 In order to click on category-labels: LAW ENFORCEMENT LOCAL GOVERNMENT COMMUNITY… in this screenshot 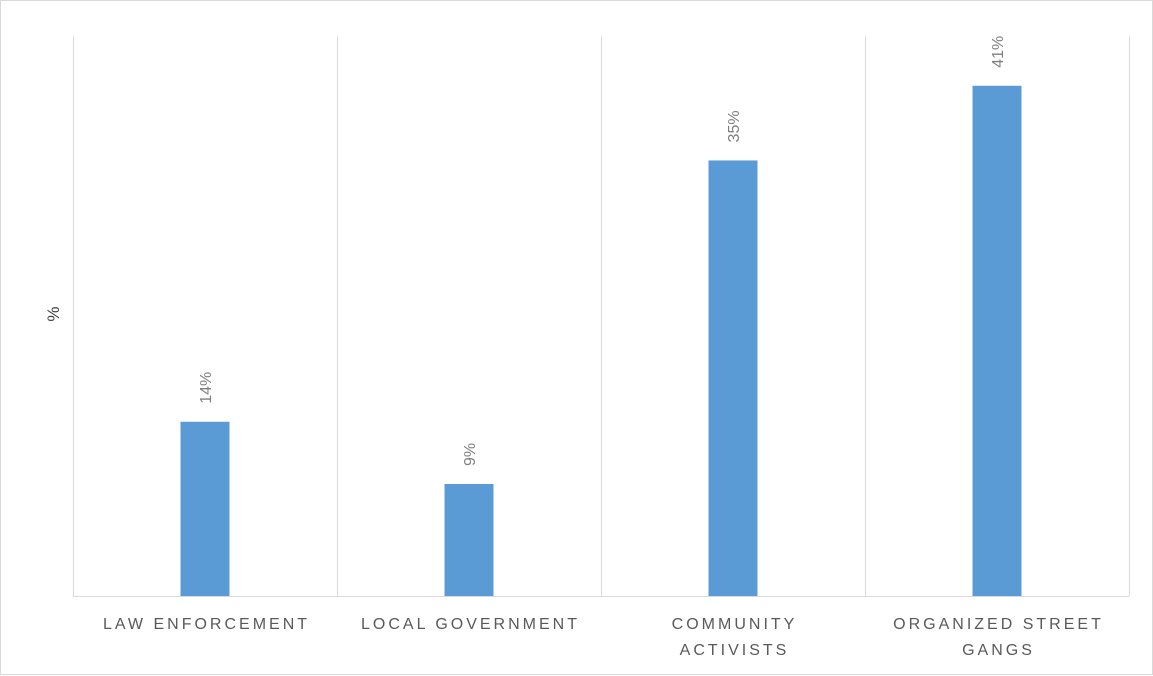, I will do `click(603, 637)`.